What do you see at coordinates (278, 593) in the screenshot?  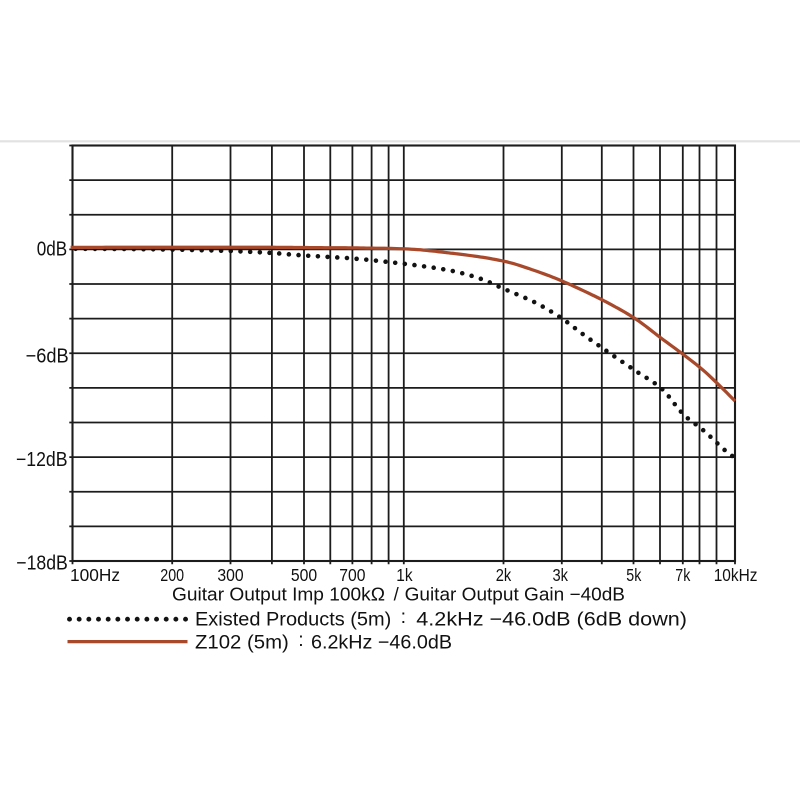 I see `svg-text: Guitar Output Imp 100kΩ` at bounding box center [278, 593].